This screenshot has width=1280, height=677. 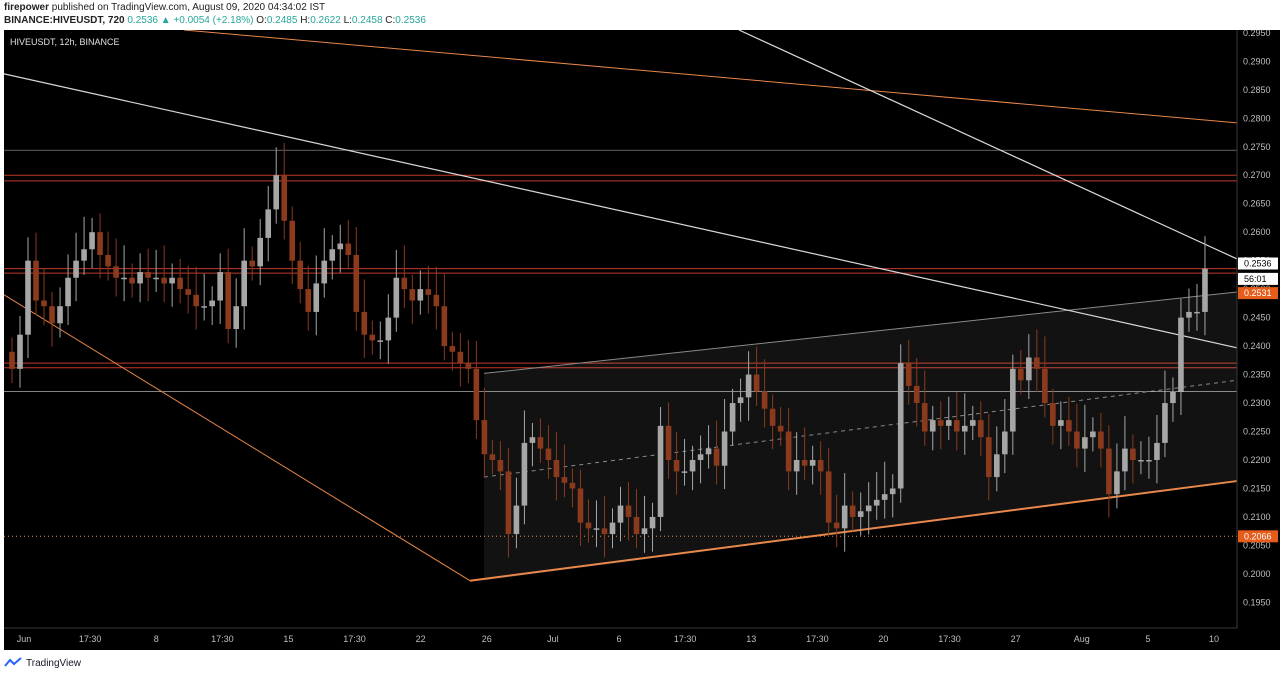 What do you see at coordinates (1257, 545) in the screenshot?
I see `price-tick-label: 0.2050` at bounding box center [1257, 545].